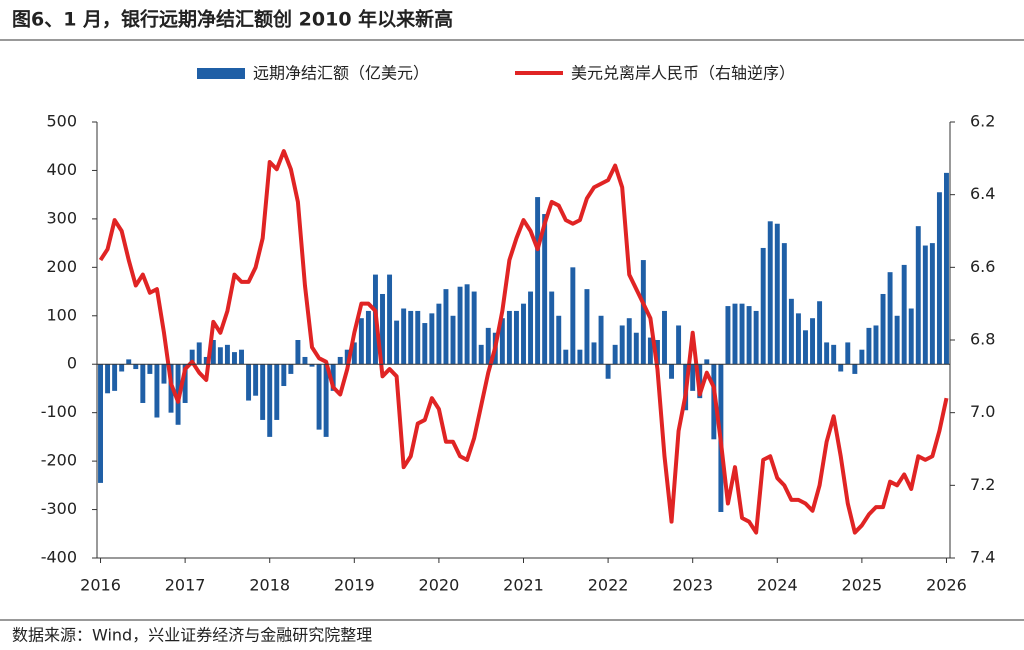 The image size is (1024, 650). Describe the element at coordinates (269, 585) in the screenshot. I see `x-tick-label: 2018` at that location.